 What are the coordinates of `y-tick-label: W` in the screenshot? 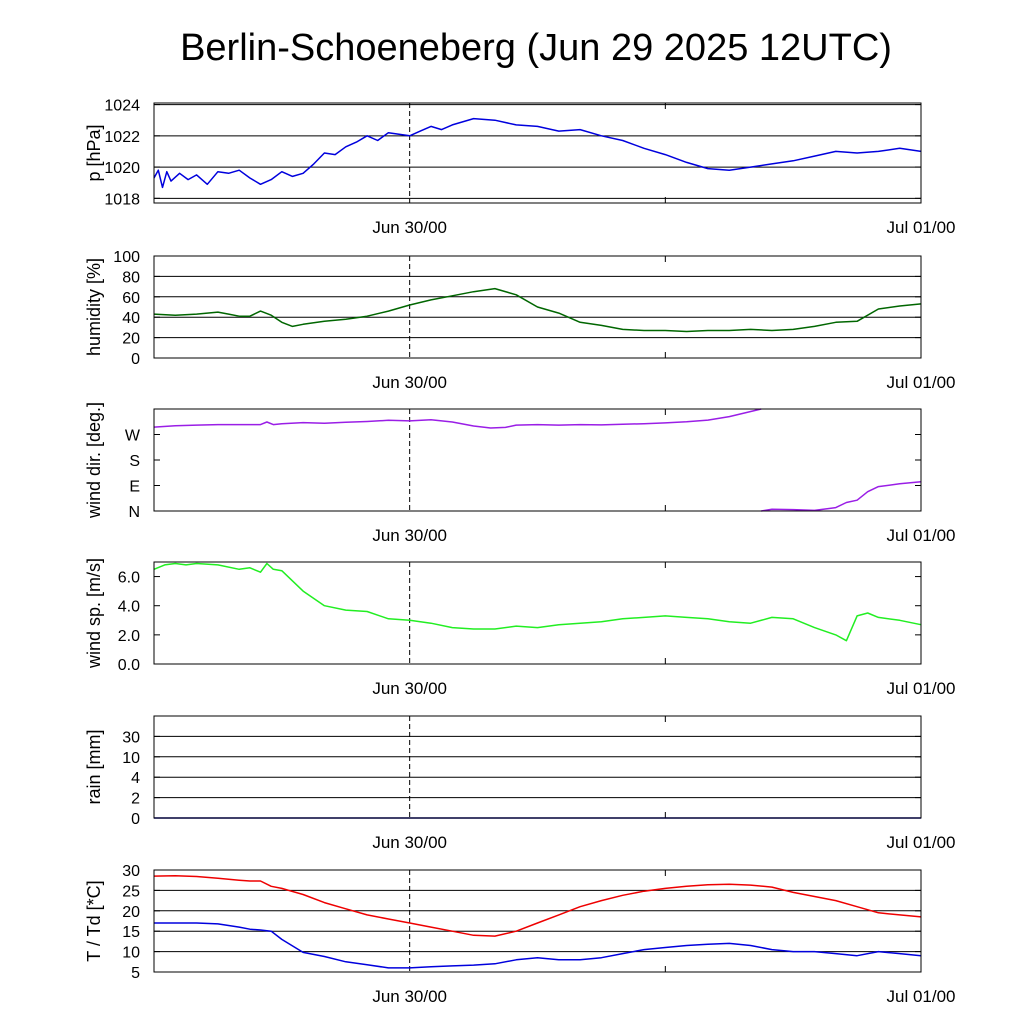 It's located at (133, 436).